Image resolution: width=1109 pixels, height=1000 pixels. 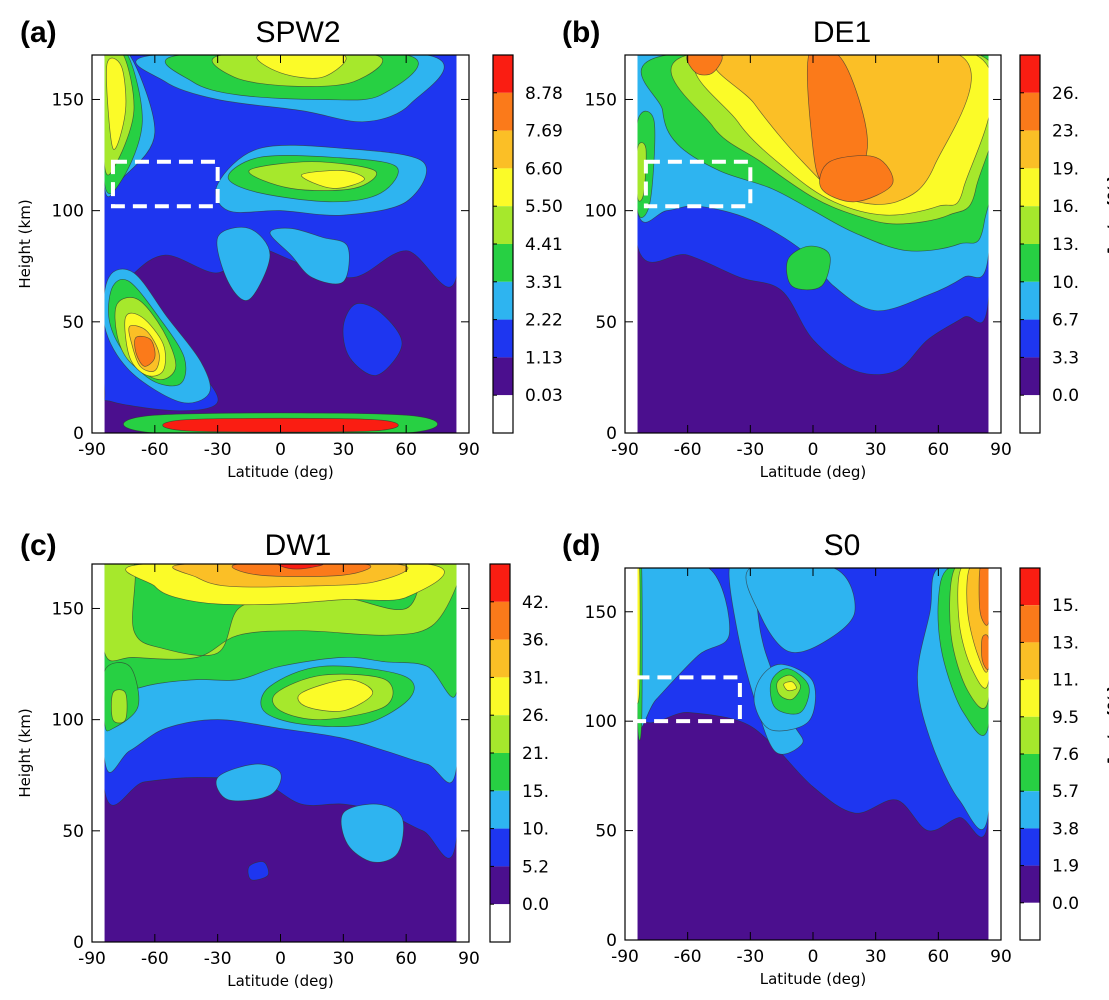 I want to click on colorbar-label: 10., so click(x=535, y=830).